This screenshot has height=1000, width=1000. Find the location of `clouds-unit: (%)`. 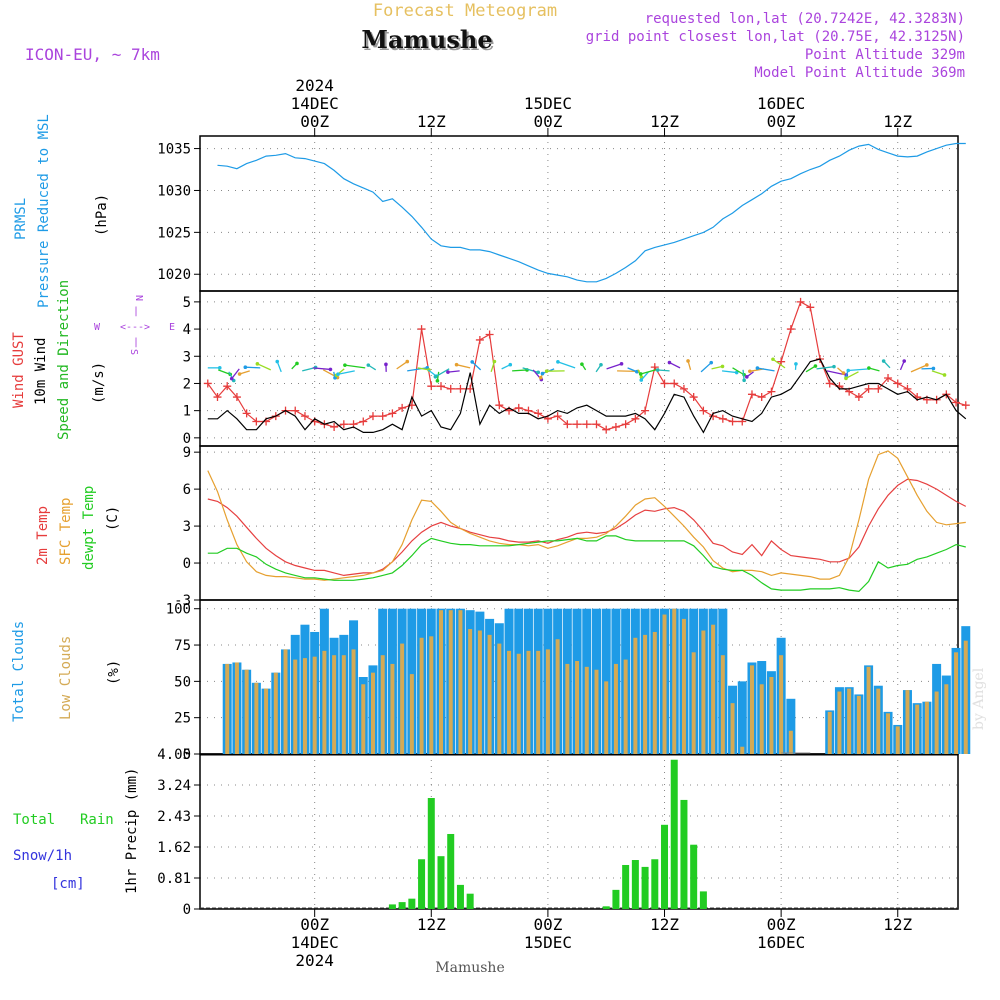

clouds-unit: (%) is located at coordinates (114, 672).